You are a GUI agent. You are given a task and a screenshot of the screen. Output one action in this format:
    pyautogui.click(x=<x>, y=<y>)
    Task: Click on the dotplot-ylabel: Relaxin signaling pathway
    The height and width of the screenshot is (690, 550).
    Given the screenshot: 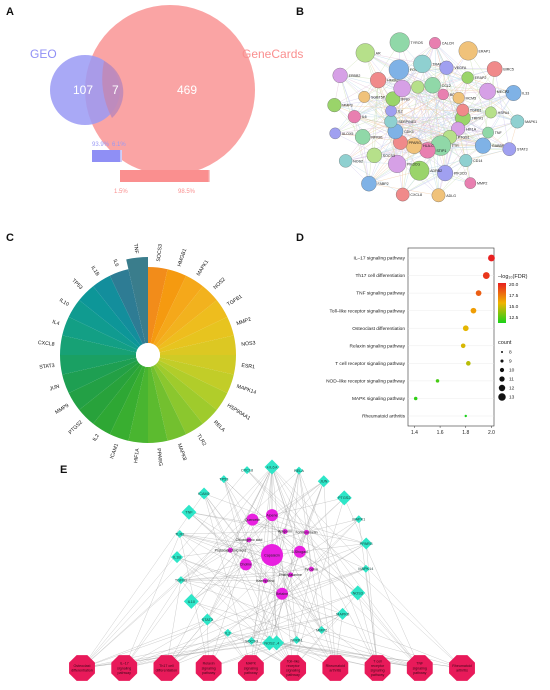 What is the action you would take?
    pyautogui.click(x=378, y=346)
    